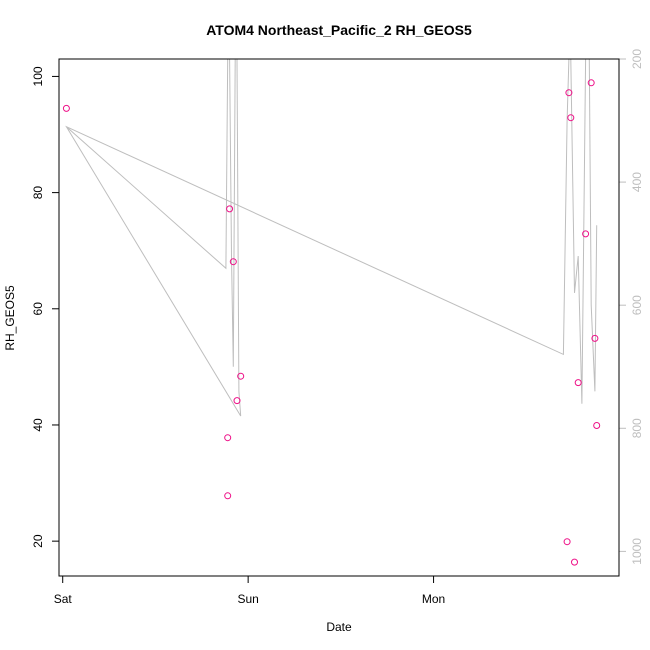 The width and height of the screenshot is (650, 650). What do you see at coordinates (63, 599) in the screenshot?
I see `x-tick-label: Sat` at bounding box center [63, 599].